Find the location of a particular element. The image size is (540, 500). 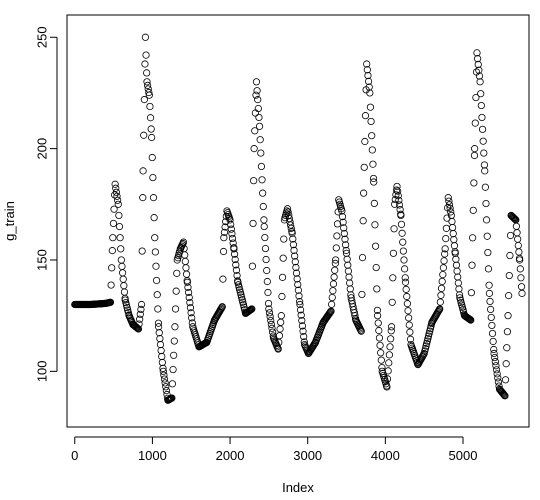

x-tick-label: 5000 is located at coordinates (463, 455).